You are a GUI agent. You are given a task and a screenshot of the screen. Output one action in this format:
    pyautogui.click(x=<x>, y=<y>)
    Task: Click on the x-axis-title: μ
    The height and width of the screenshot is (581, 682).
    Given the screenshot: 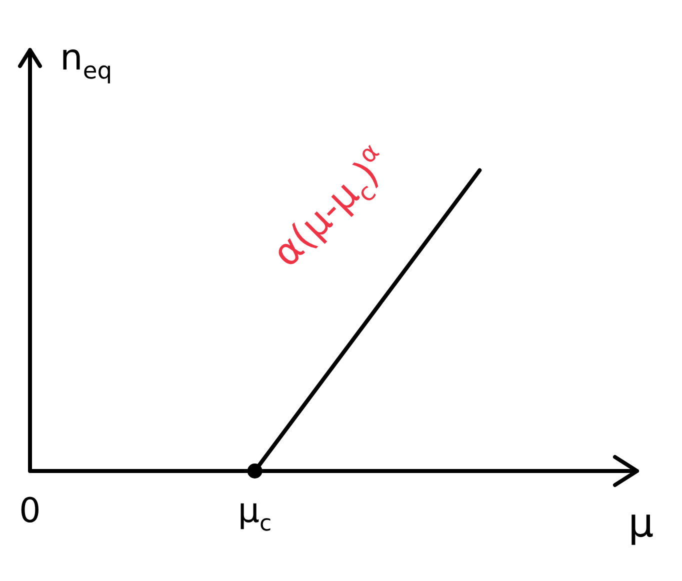 What is the action you would take?
    pyautogui.click(x=641, y=523)
    